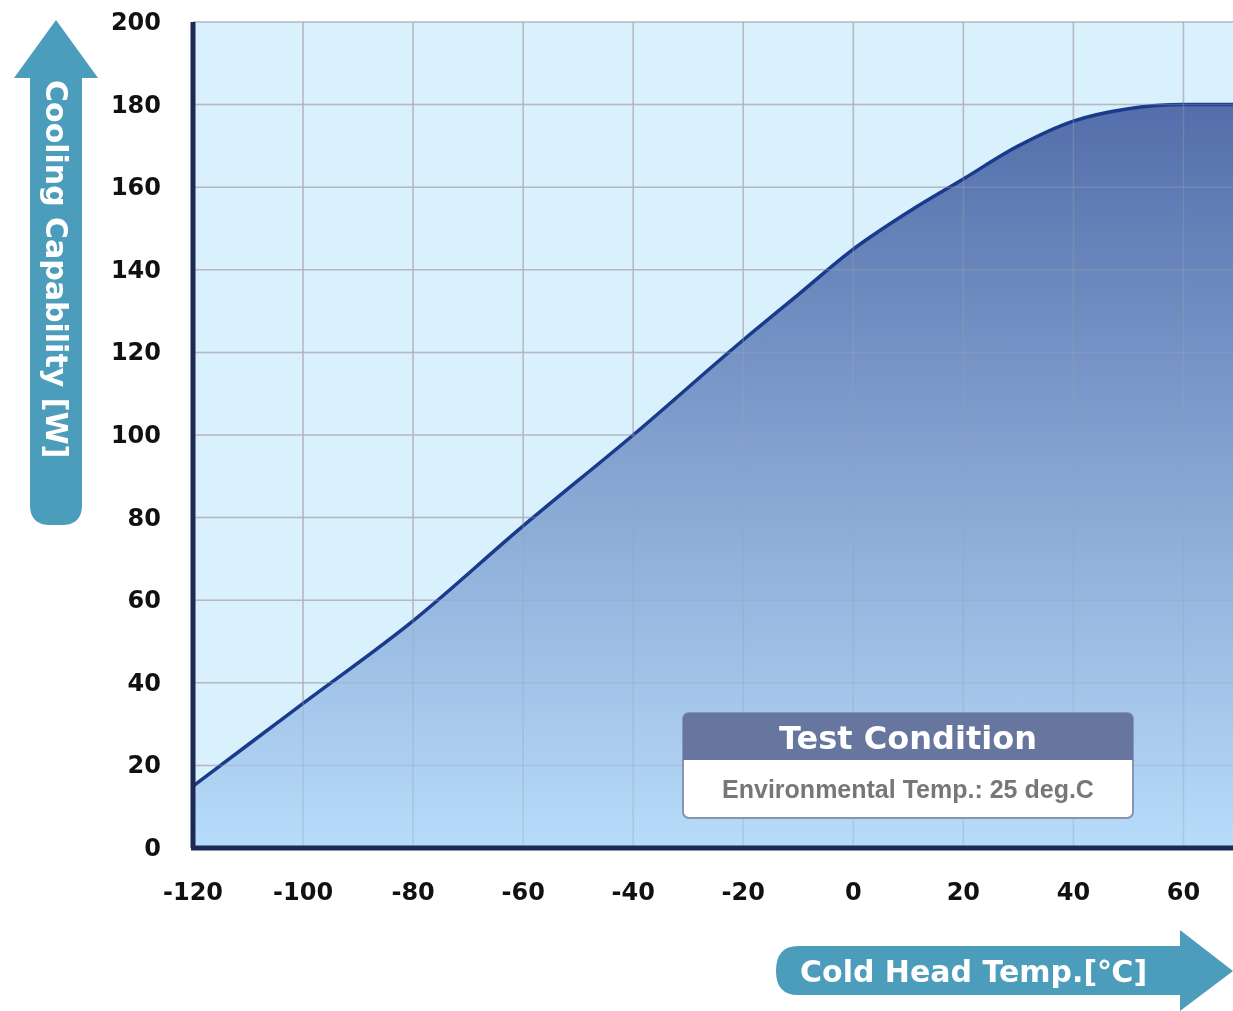 This screenshot has width=1233, height=1011. I want to click on x-tick-label: -120, so click(193, 892).